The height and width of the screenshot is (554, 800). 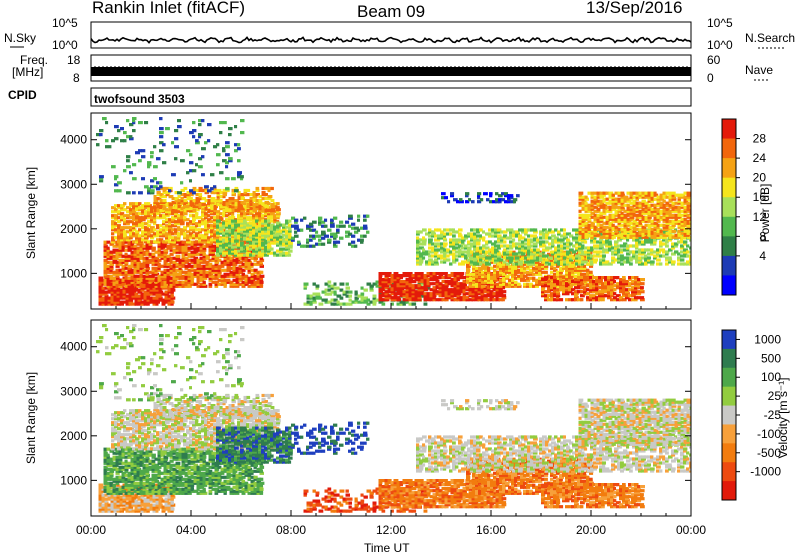 I want to click on freq-band, so click(x=391, y=71).